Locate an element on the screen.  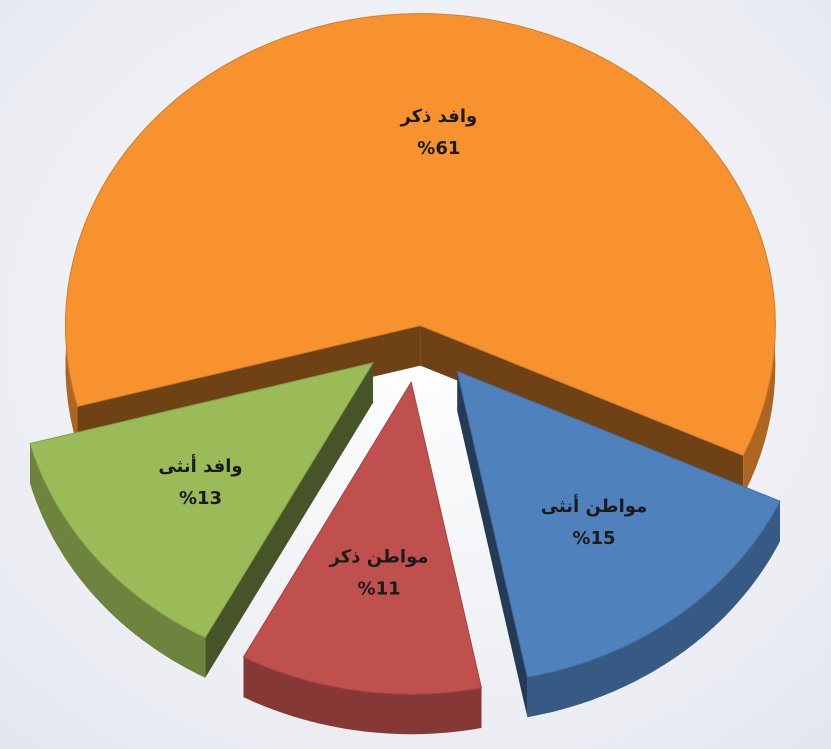
slice-value-label: %13 is located at coordinates (200, 498).